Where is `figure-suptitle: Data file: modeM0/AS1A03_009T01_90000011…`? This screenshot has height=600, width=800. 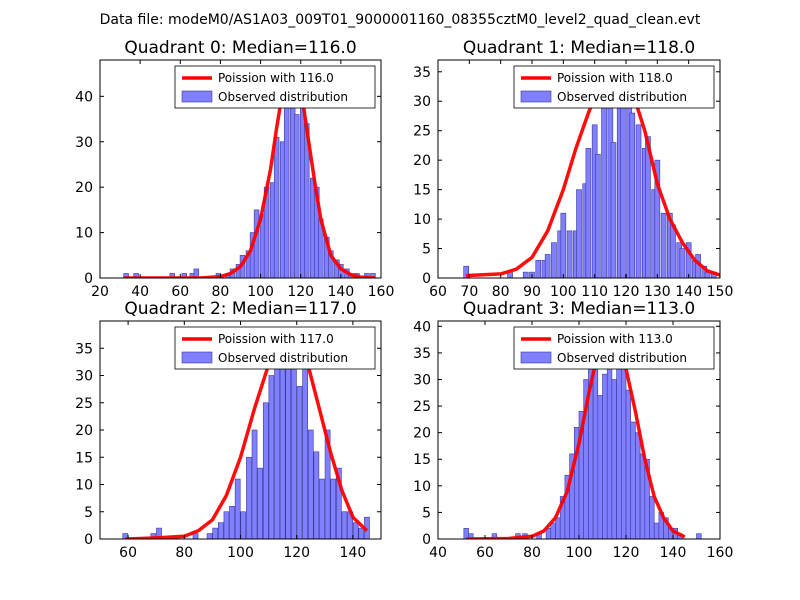
figure-suptitle: Data file: modeM0/AS1A03_009T01_90000011… is located at coordinates (400, 20).